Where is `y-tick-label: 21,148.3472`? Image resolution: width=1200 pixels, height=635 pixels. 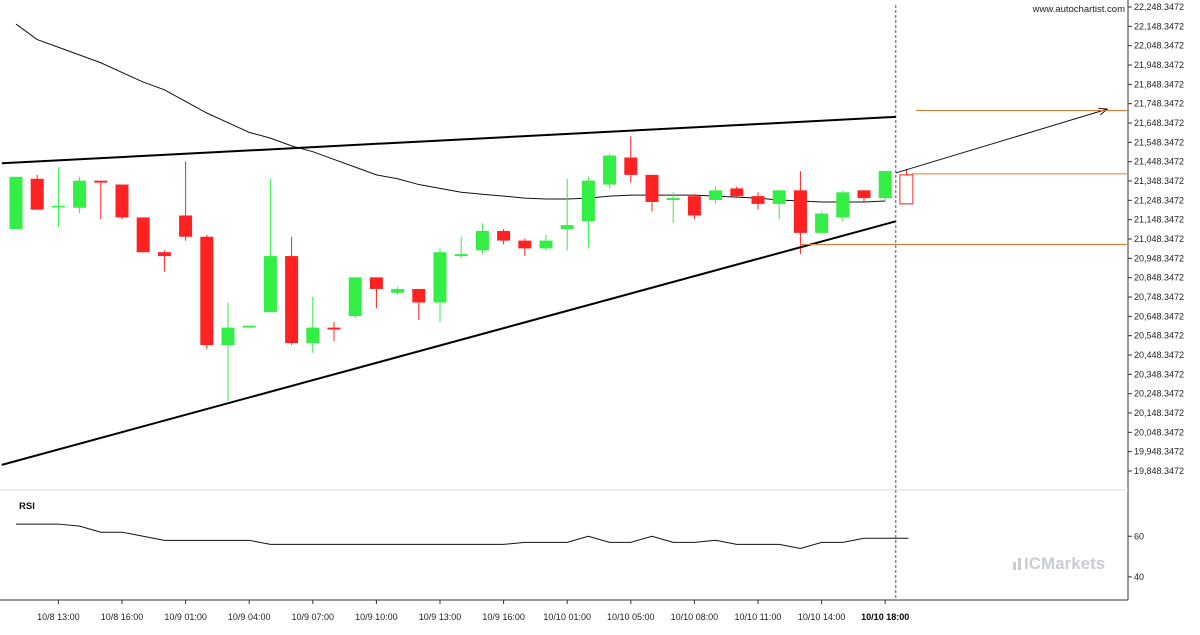
y-tick-label: 21,148.3472 is located at coordinates (1159, 220).